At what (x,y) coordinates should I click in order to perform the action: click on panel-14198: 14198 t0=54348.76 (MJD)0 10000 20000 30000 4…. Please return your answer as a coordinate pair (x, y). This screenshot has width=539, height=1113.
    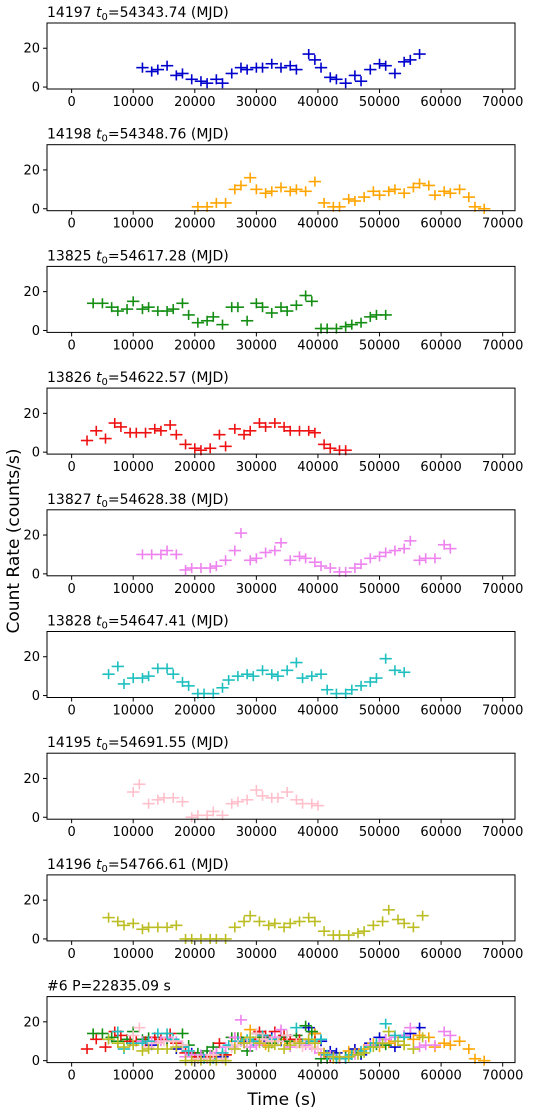
    Looking at the image, I should click on (273, 179).